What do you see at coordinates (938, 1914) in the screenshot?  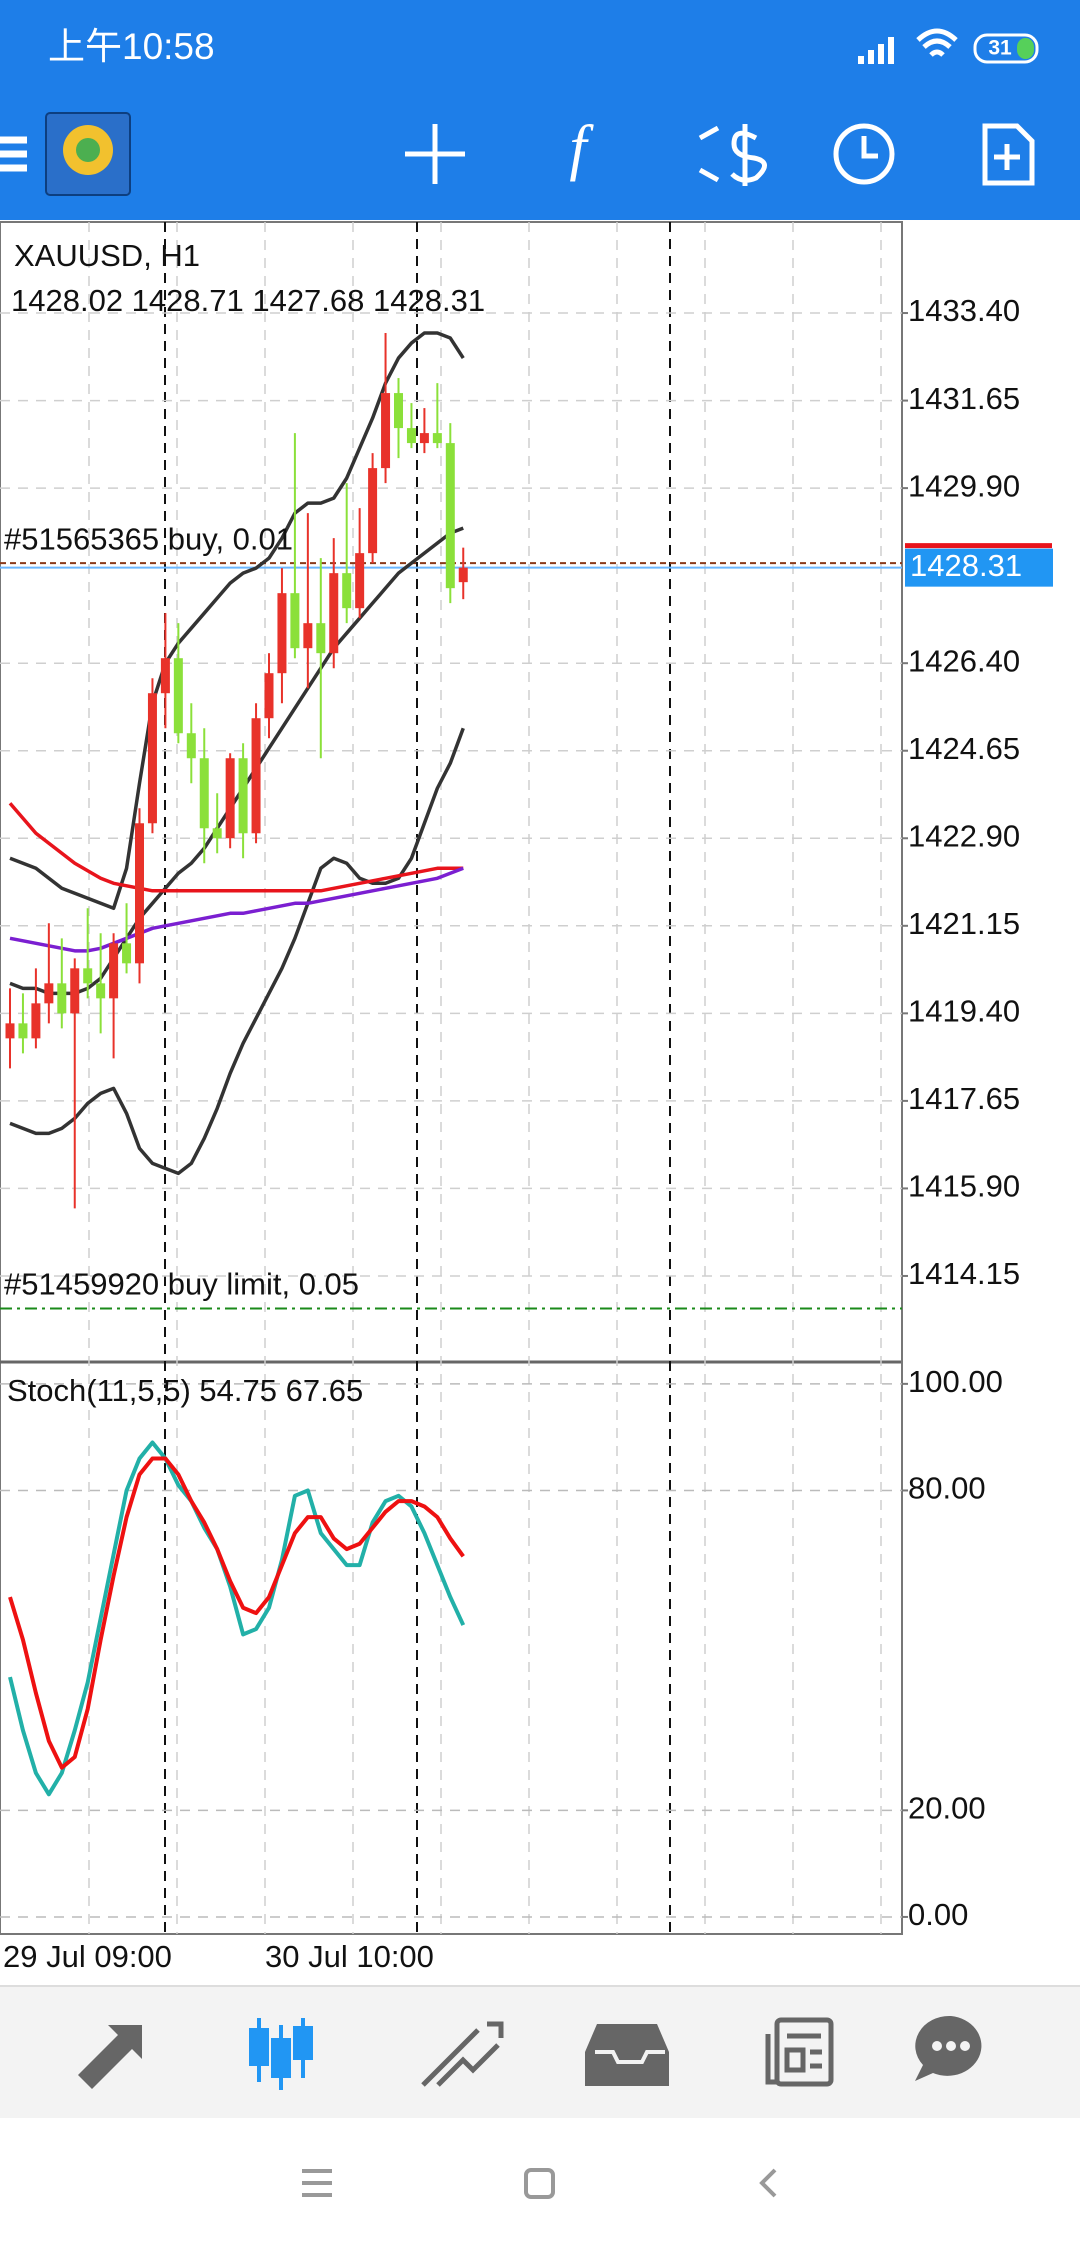 I see `y-tick-label: 0.00` at bounding box center [938, 1914].